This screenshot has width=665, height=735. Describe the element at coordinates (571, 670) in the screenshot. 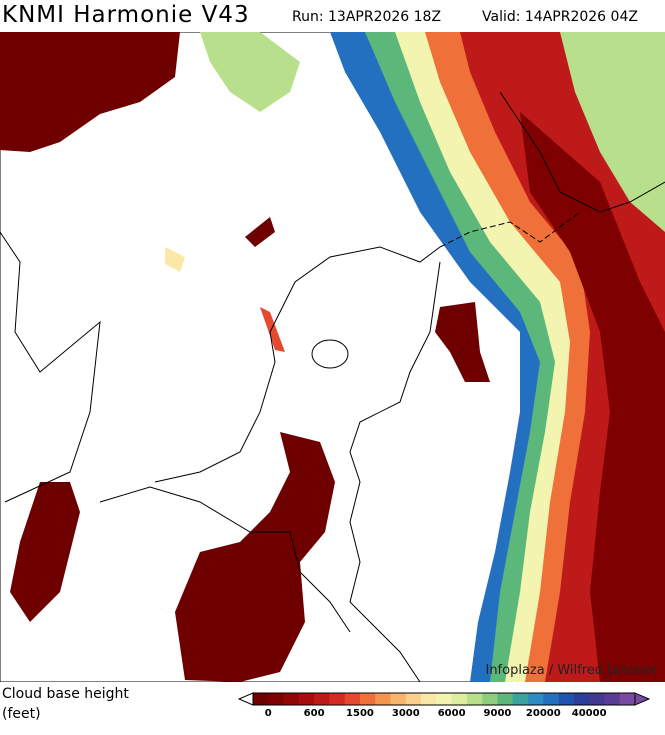

I see `credit: Infoplaza / Wilfred Janssen` at that location.